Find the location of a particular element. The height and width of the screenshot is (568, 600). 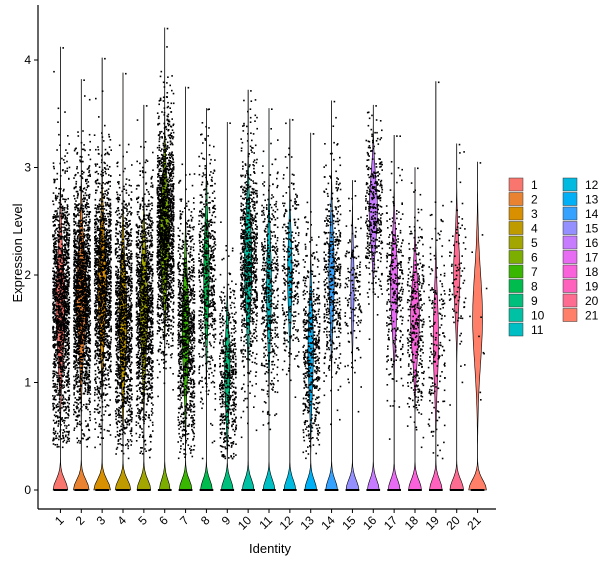

x-tick-label: 21 is located at coordinates (474, 523).